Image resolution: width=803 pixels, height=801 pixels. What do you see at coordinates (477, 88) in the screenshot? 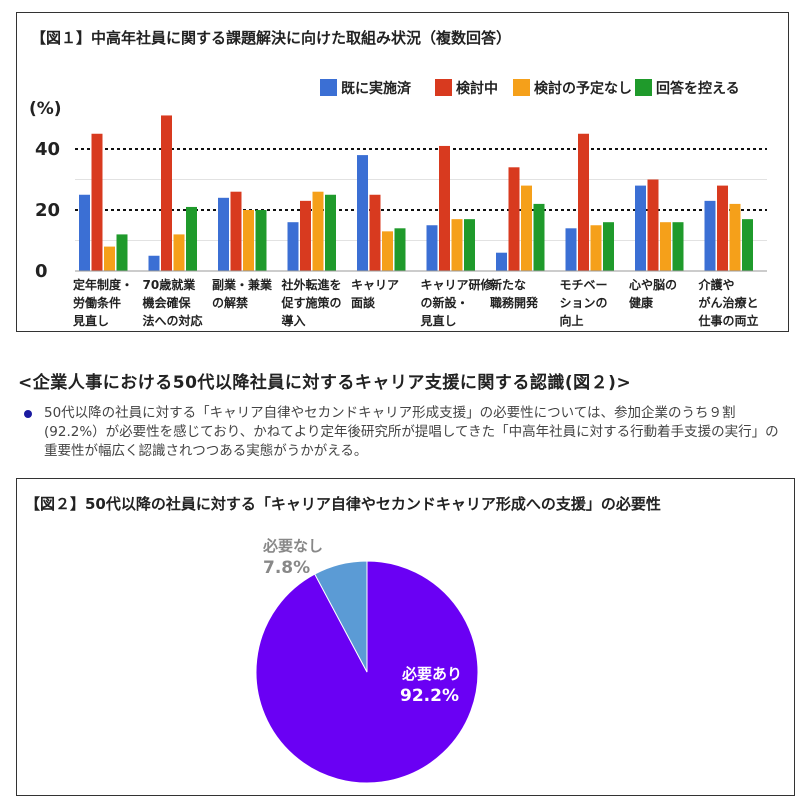
I see `legend-label: 検討中` at bounding box center [477, 88].